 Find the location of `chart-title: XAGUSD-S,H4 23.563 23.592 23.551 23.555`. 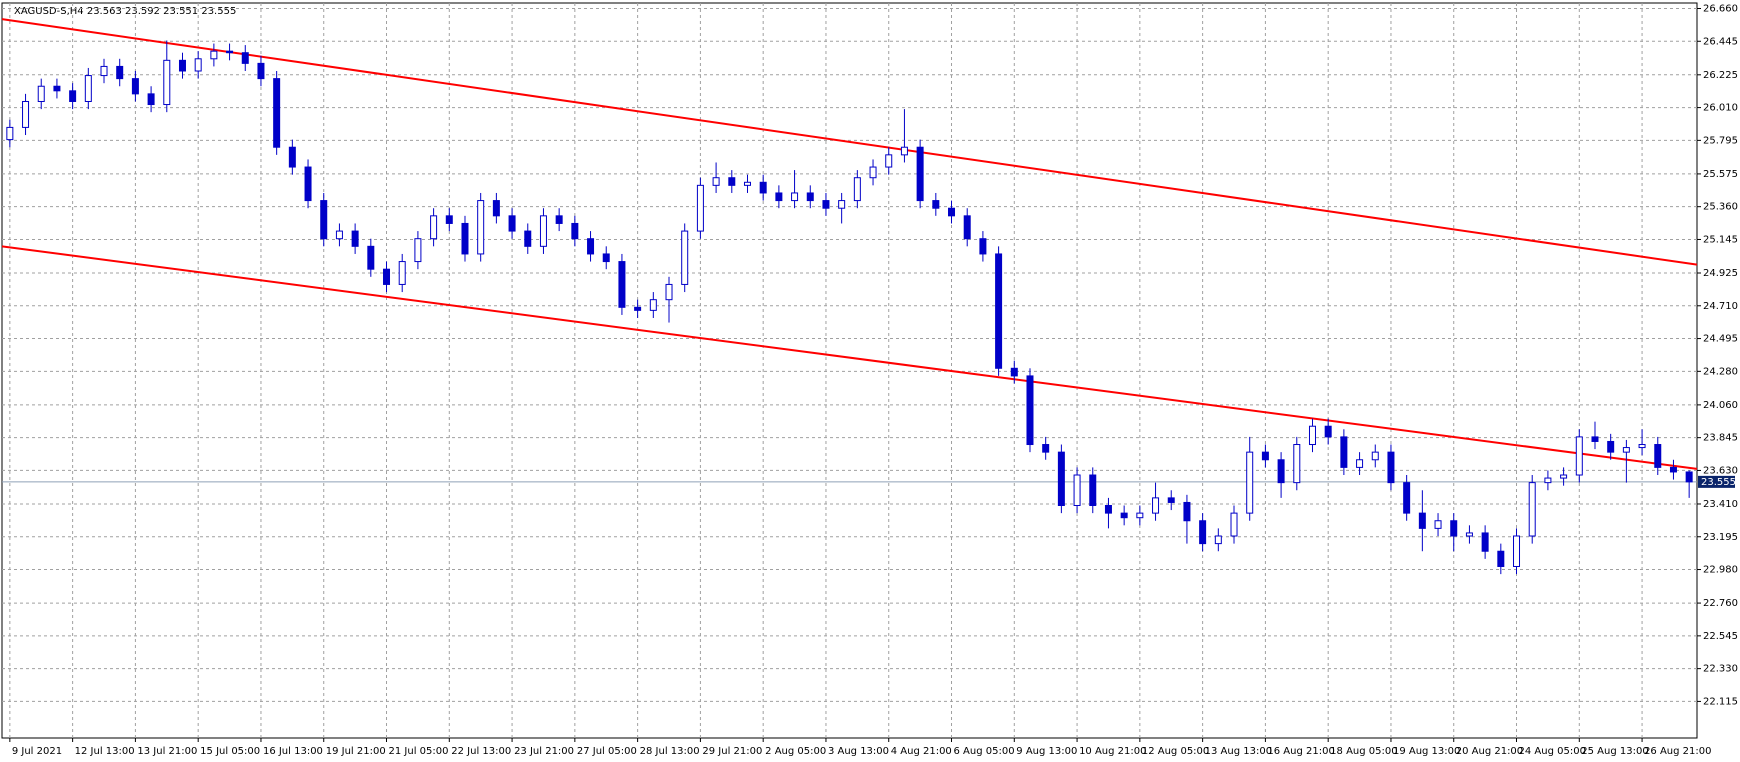

chart-title: XAGUSD-S,H4 23.563 23.592 23.551 23.555 is located at coordinates (125, 11).